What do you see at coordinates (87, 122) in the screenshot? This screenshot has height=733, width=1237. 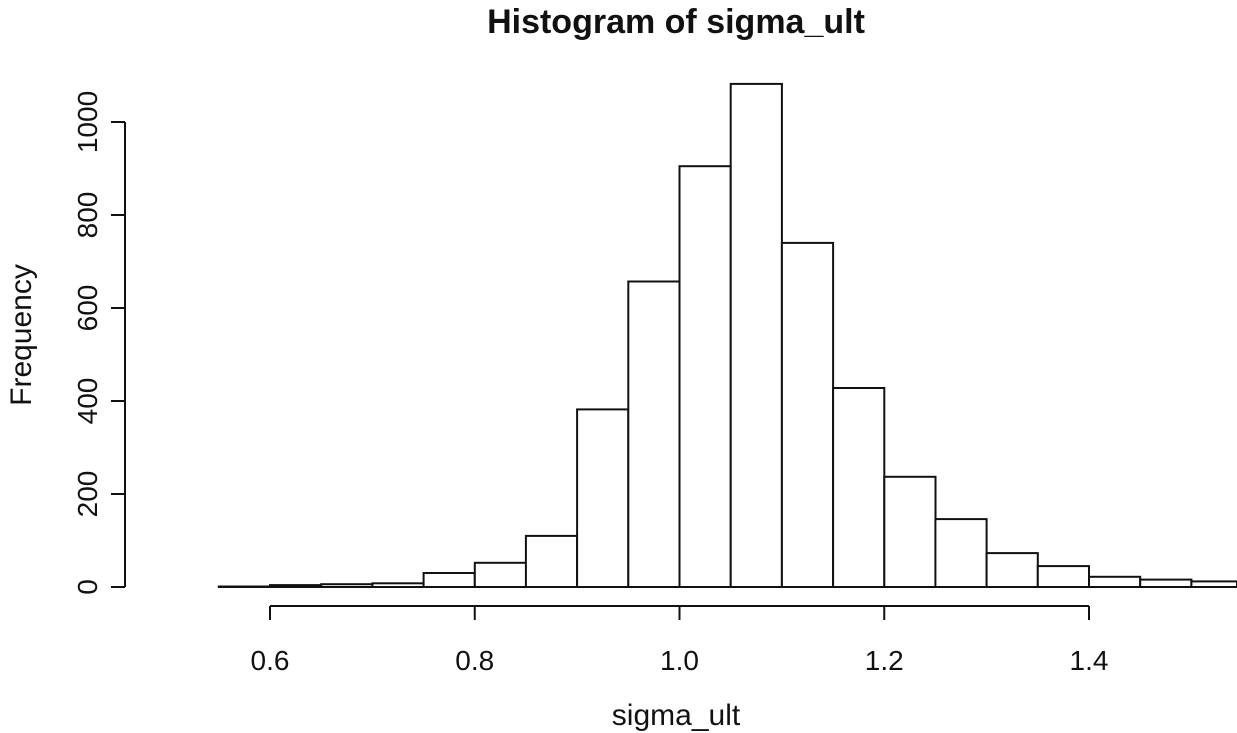 I see `y-tick-label: 1000` at bounding box center [87, 122].